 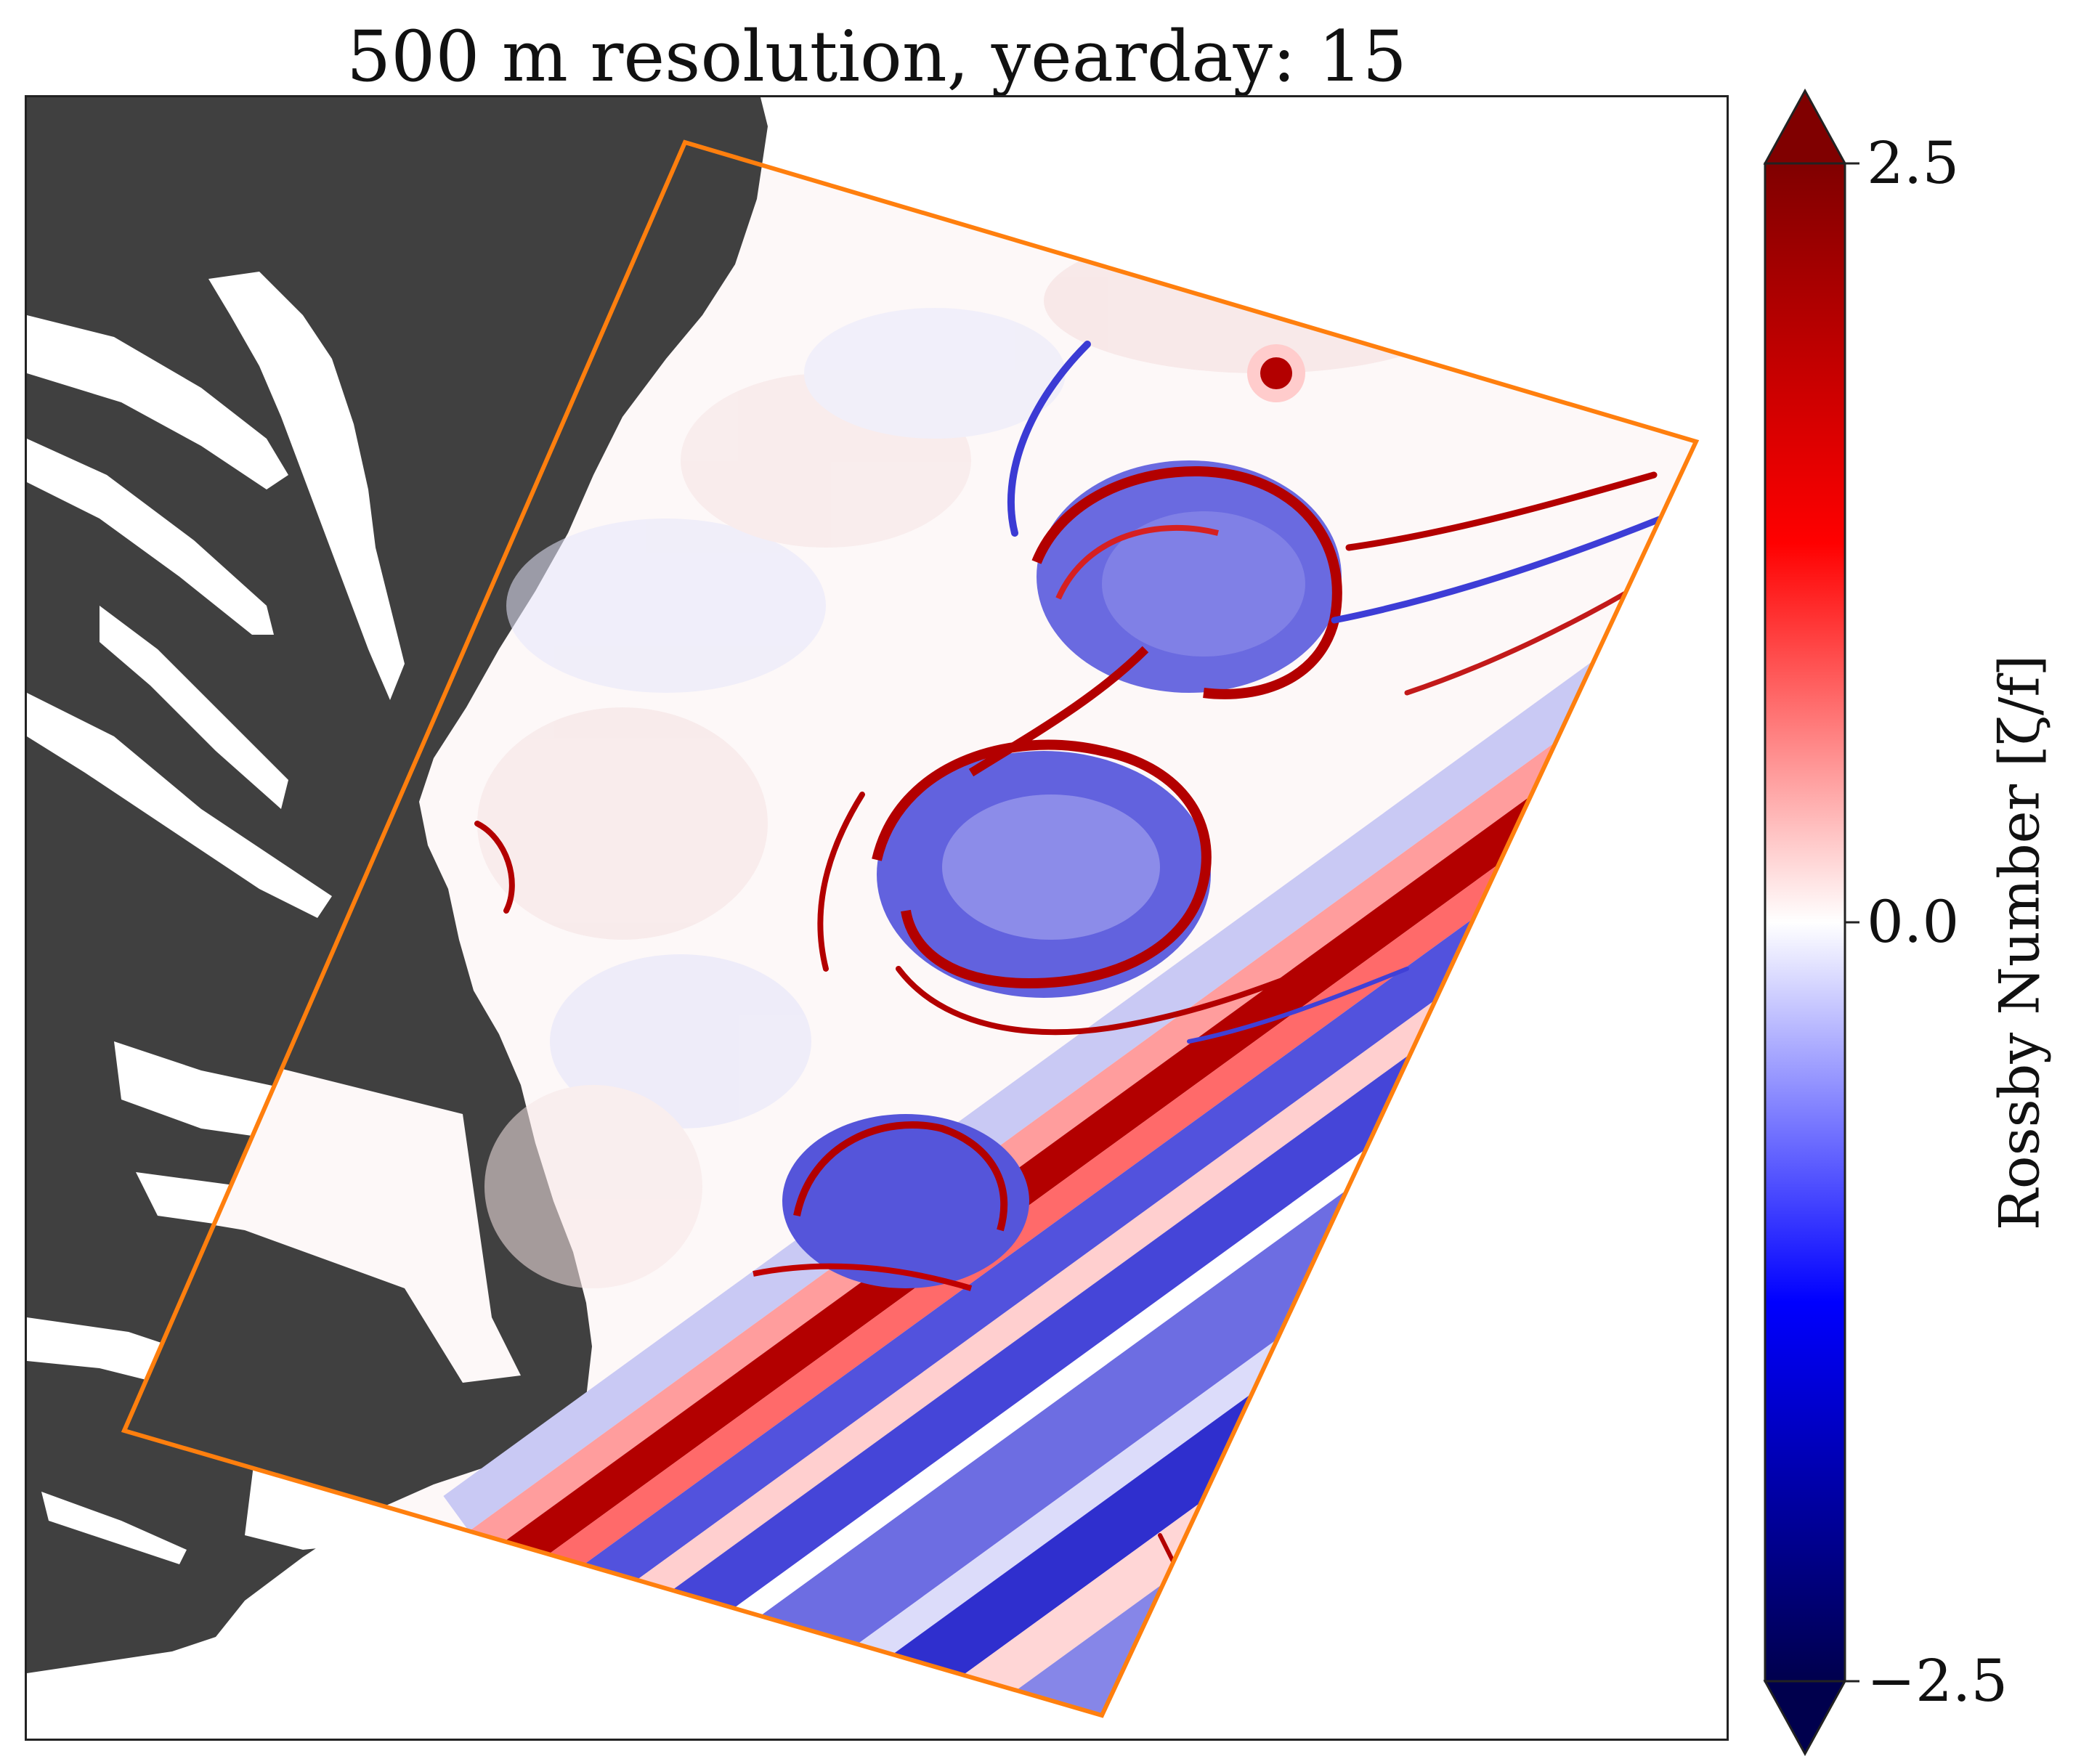 I want to click on eddy-small, so click(x=1276, y=373).